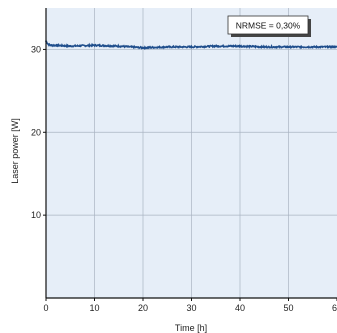  What do you see at coordinates (94, 308) in the screenshot?
I see `x-tick-label: 10` at bounding box center [94, 308].